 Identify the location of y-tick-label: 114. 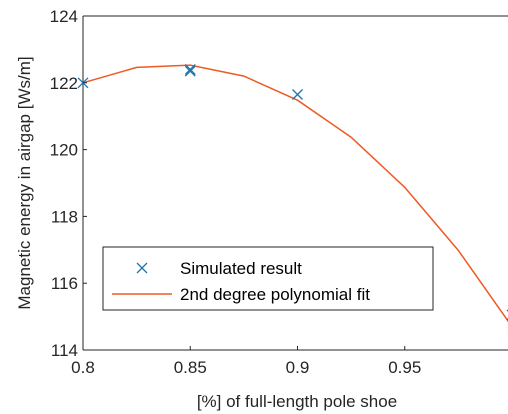
(64, 350).